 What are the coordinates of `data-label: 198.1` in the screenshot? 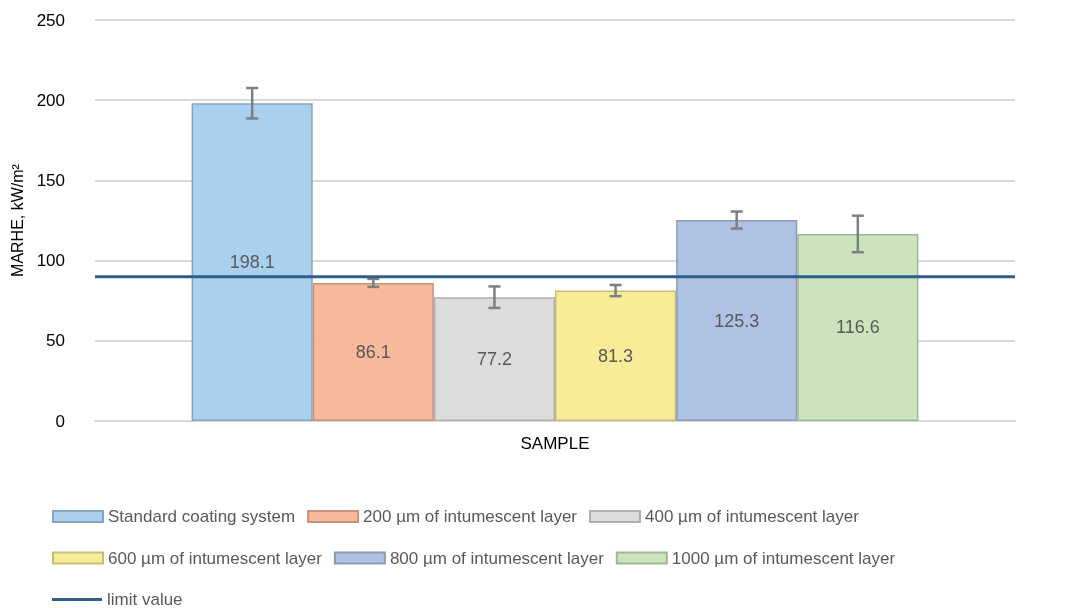 It's located at (252, 262).